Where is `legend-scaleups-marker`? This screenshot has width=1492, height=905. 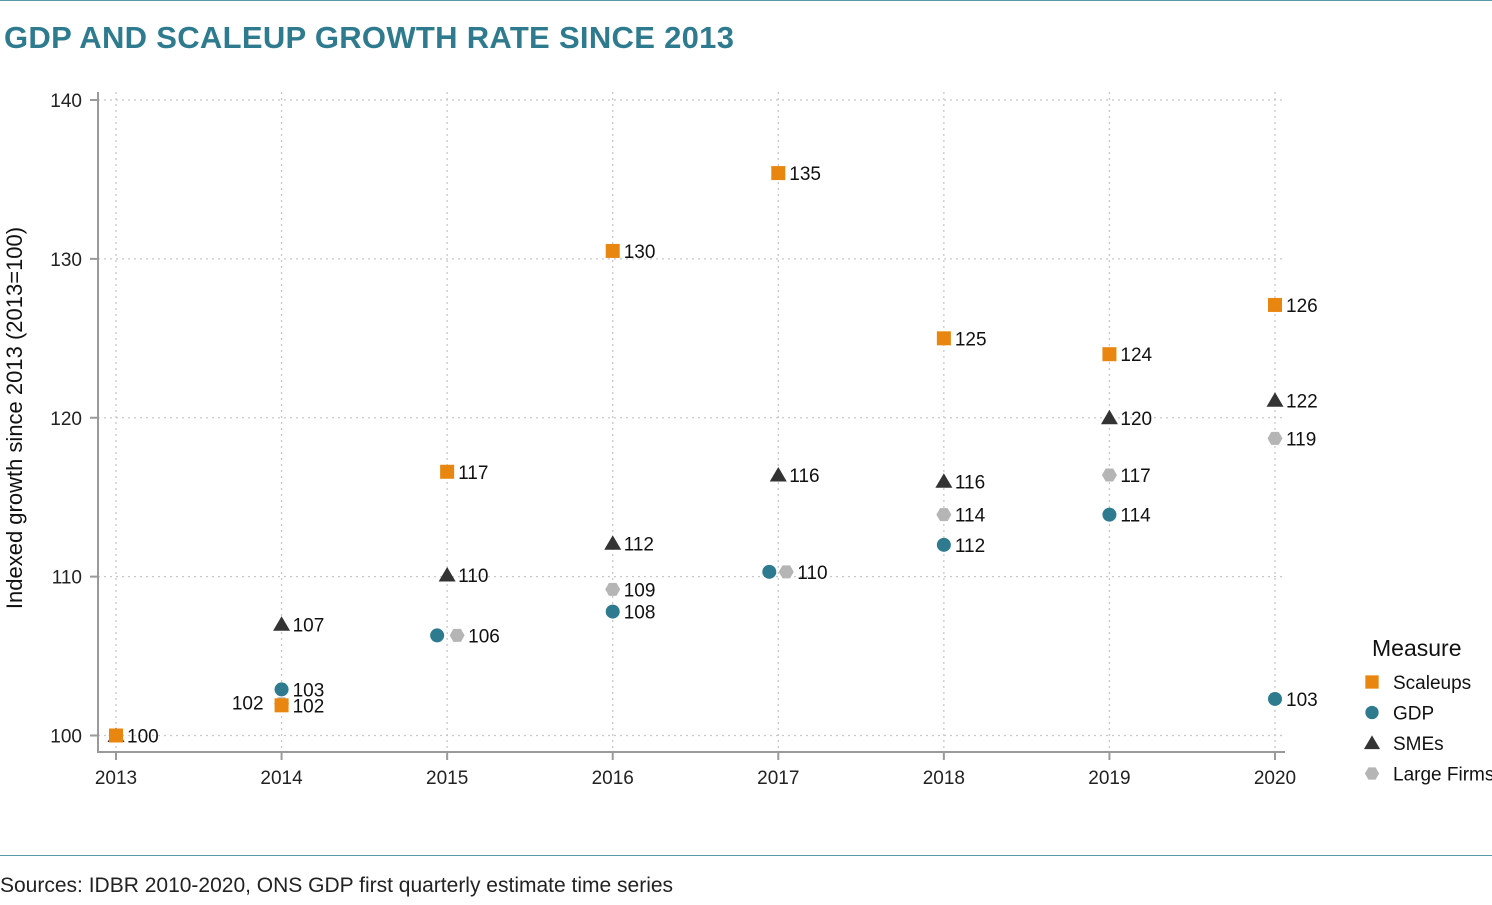 legend-scaleups-marker is located at coordinates (1372, 682).